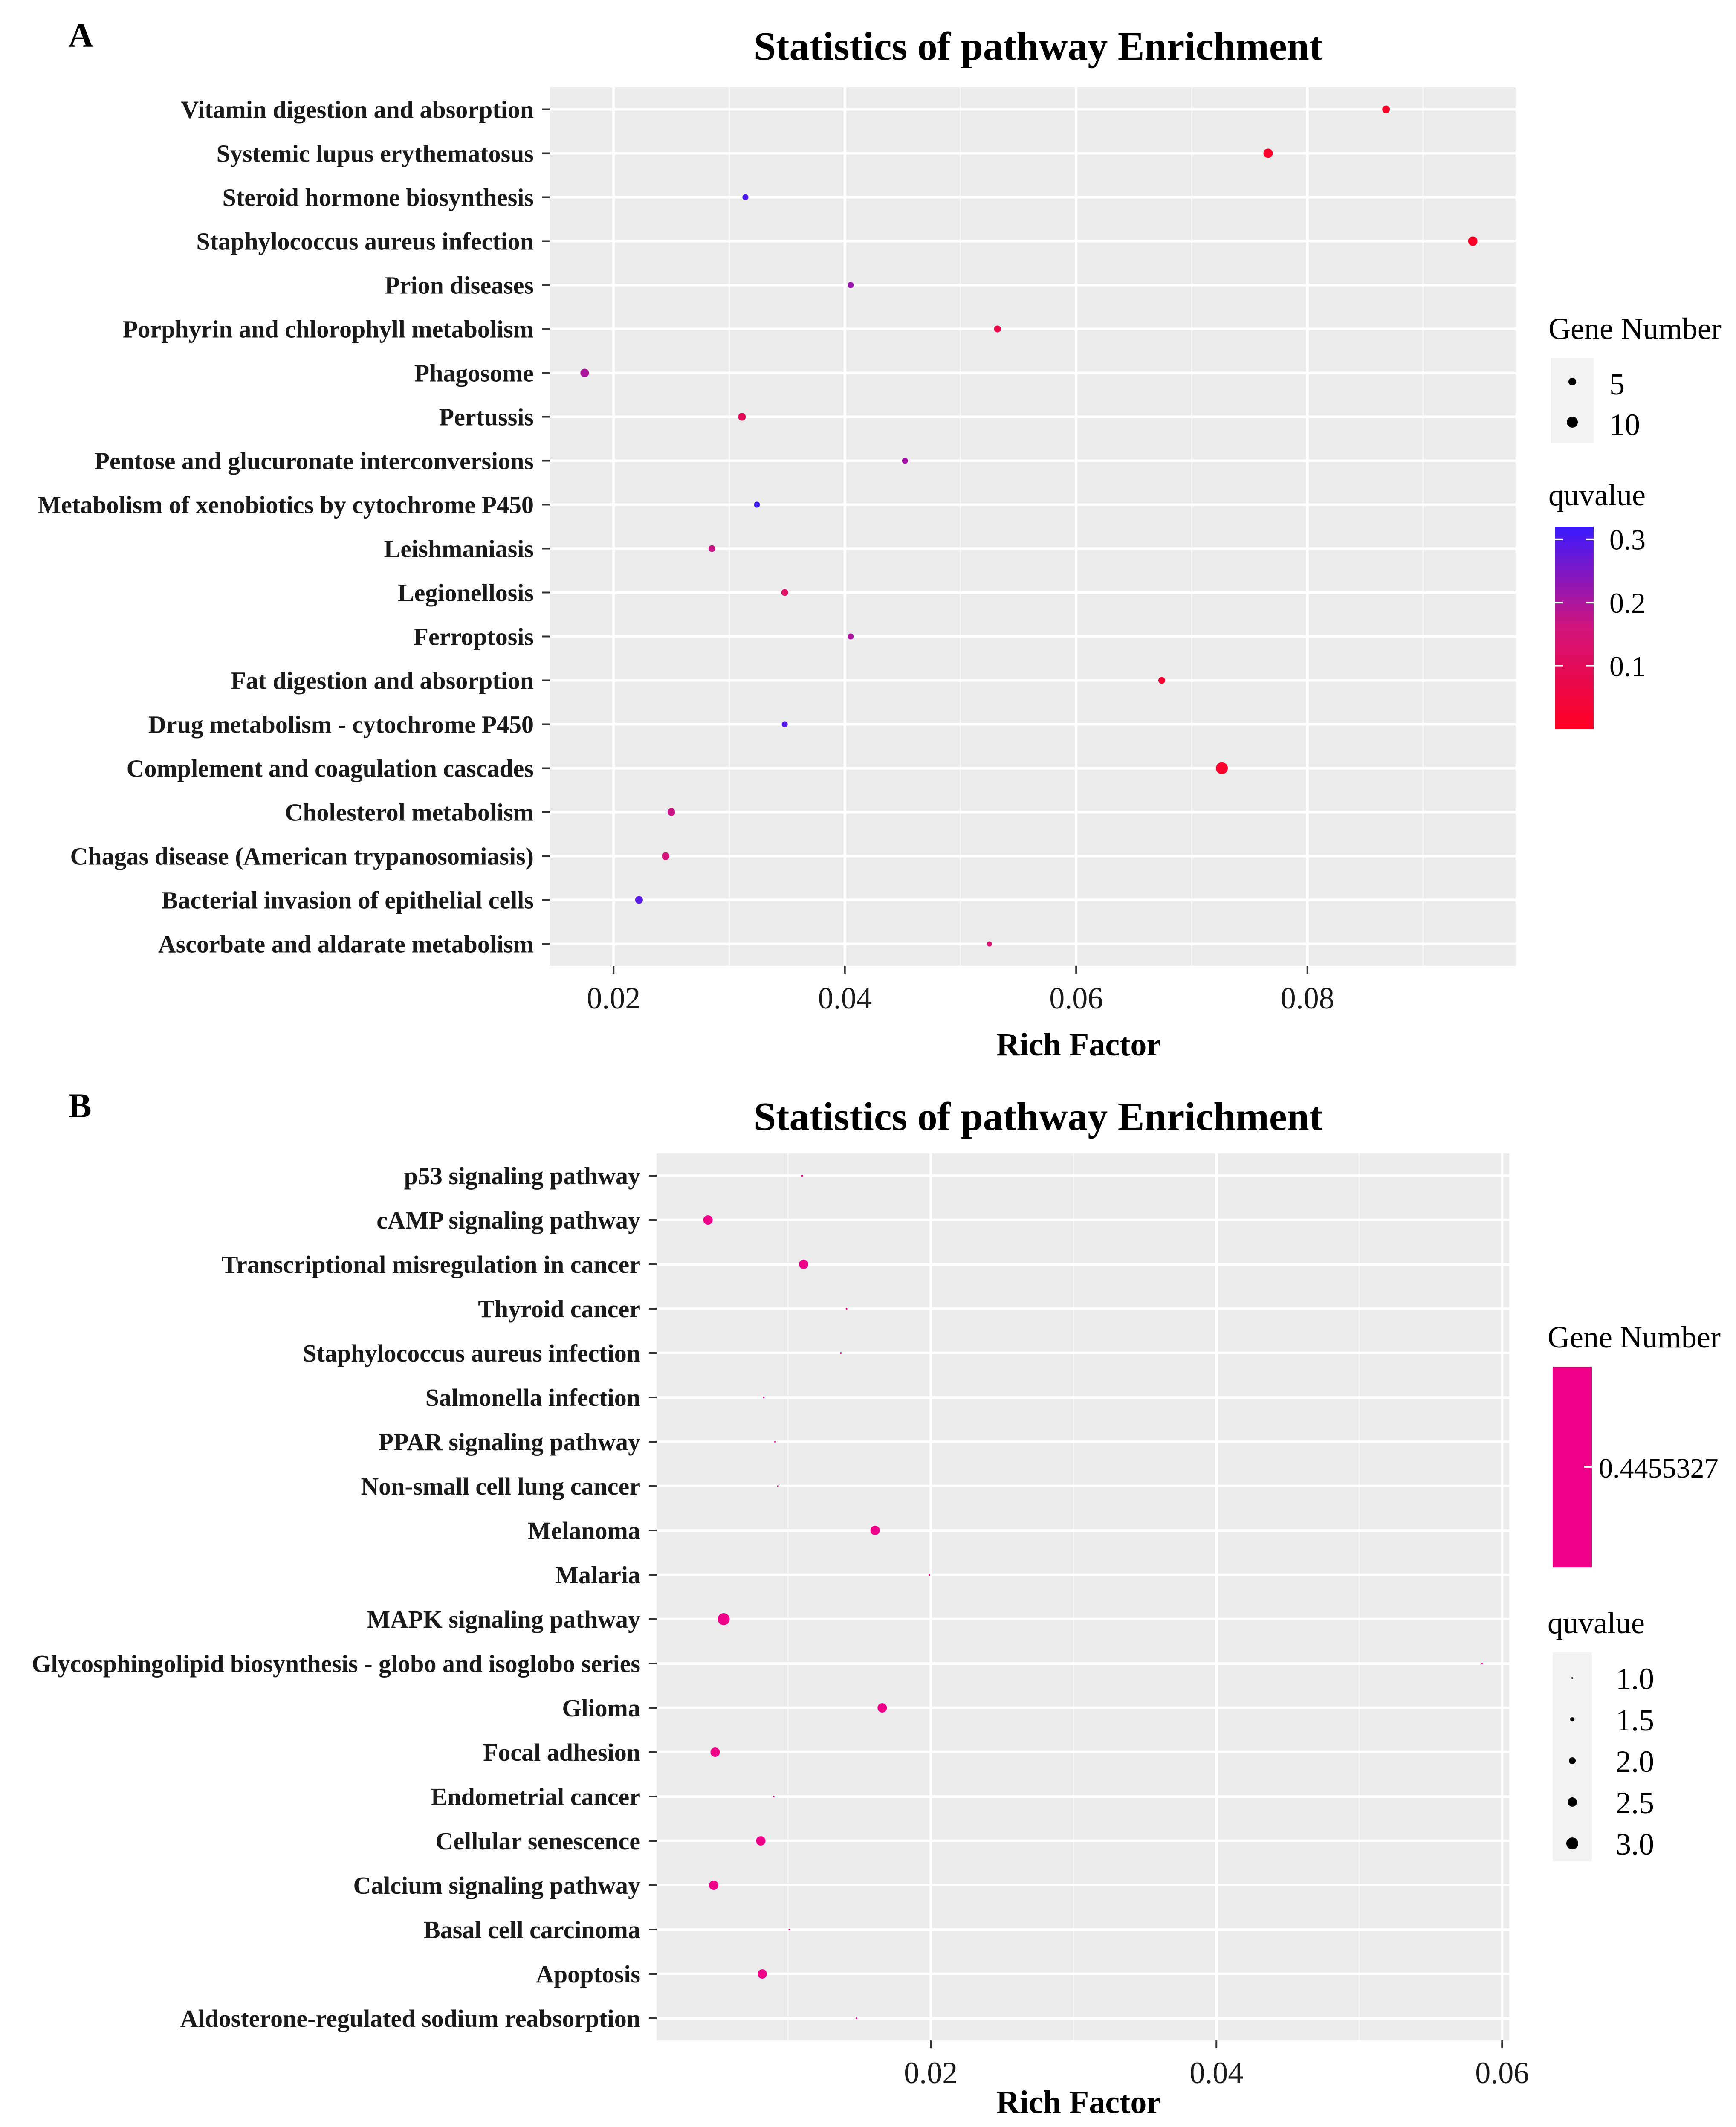 Image resolution: width=1736 pixels, height=2127 pixels. I want to click on y-tick-label: Cellular senescence, so click(537, 1841).